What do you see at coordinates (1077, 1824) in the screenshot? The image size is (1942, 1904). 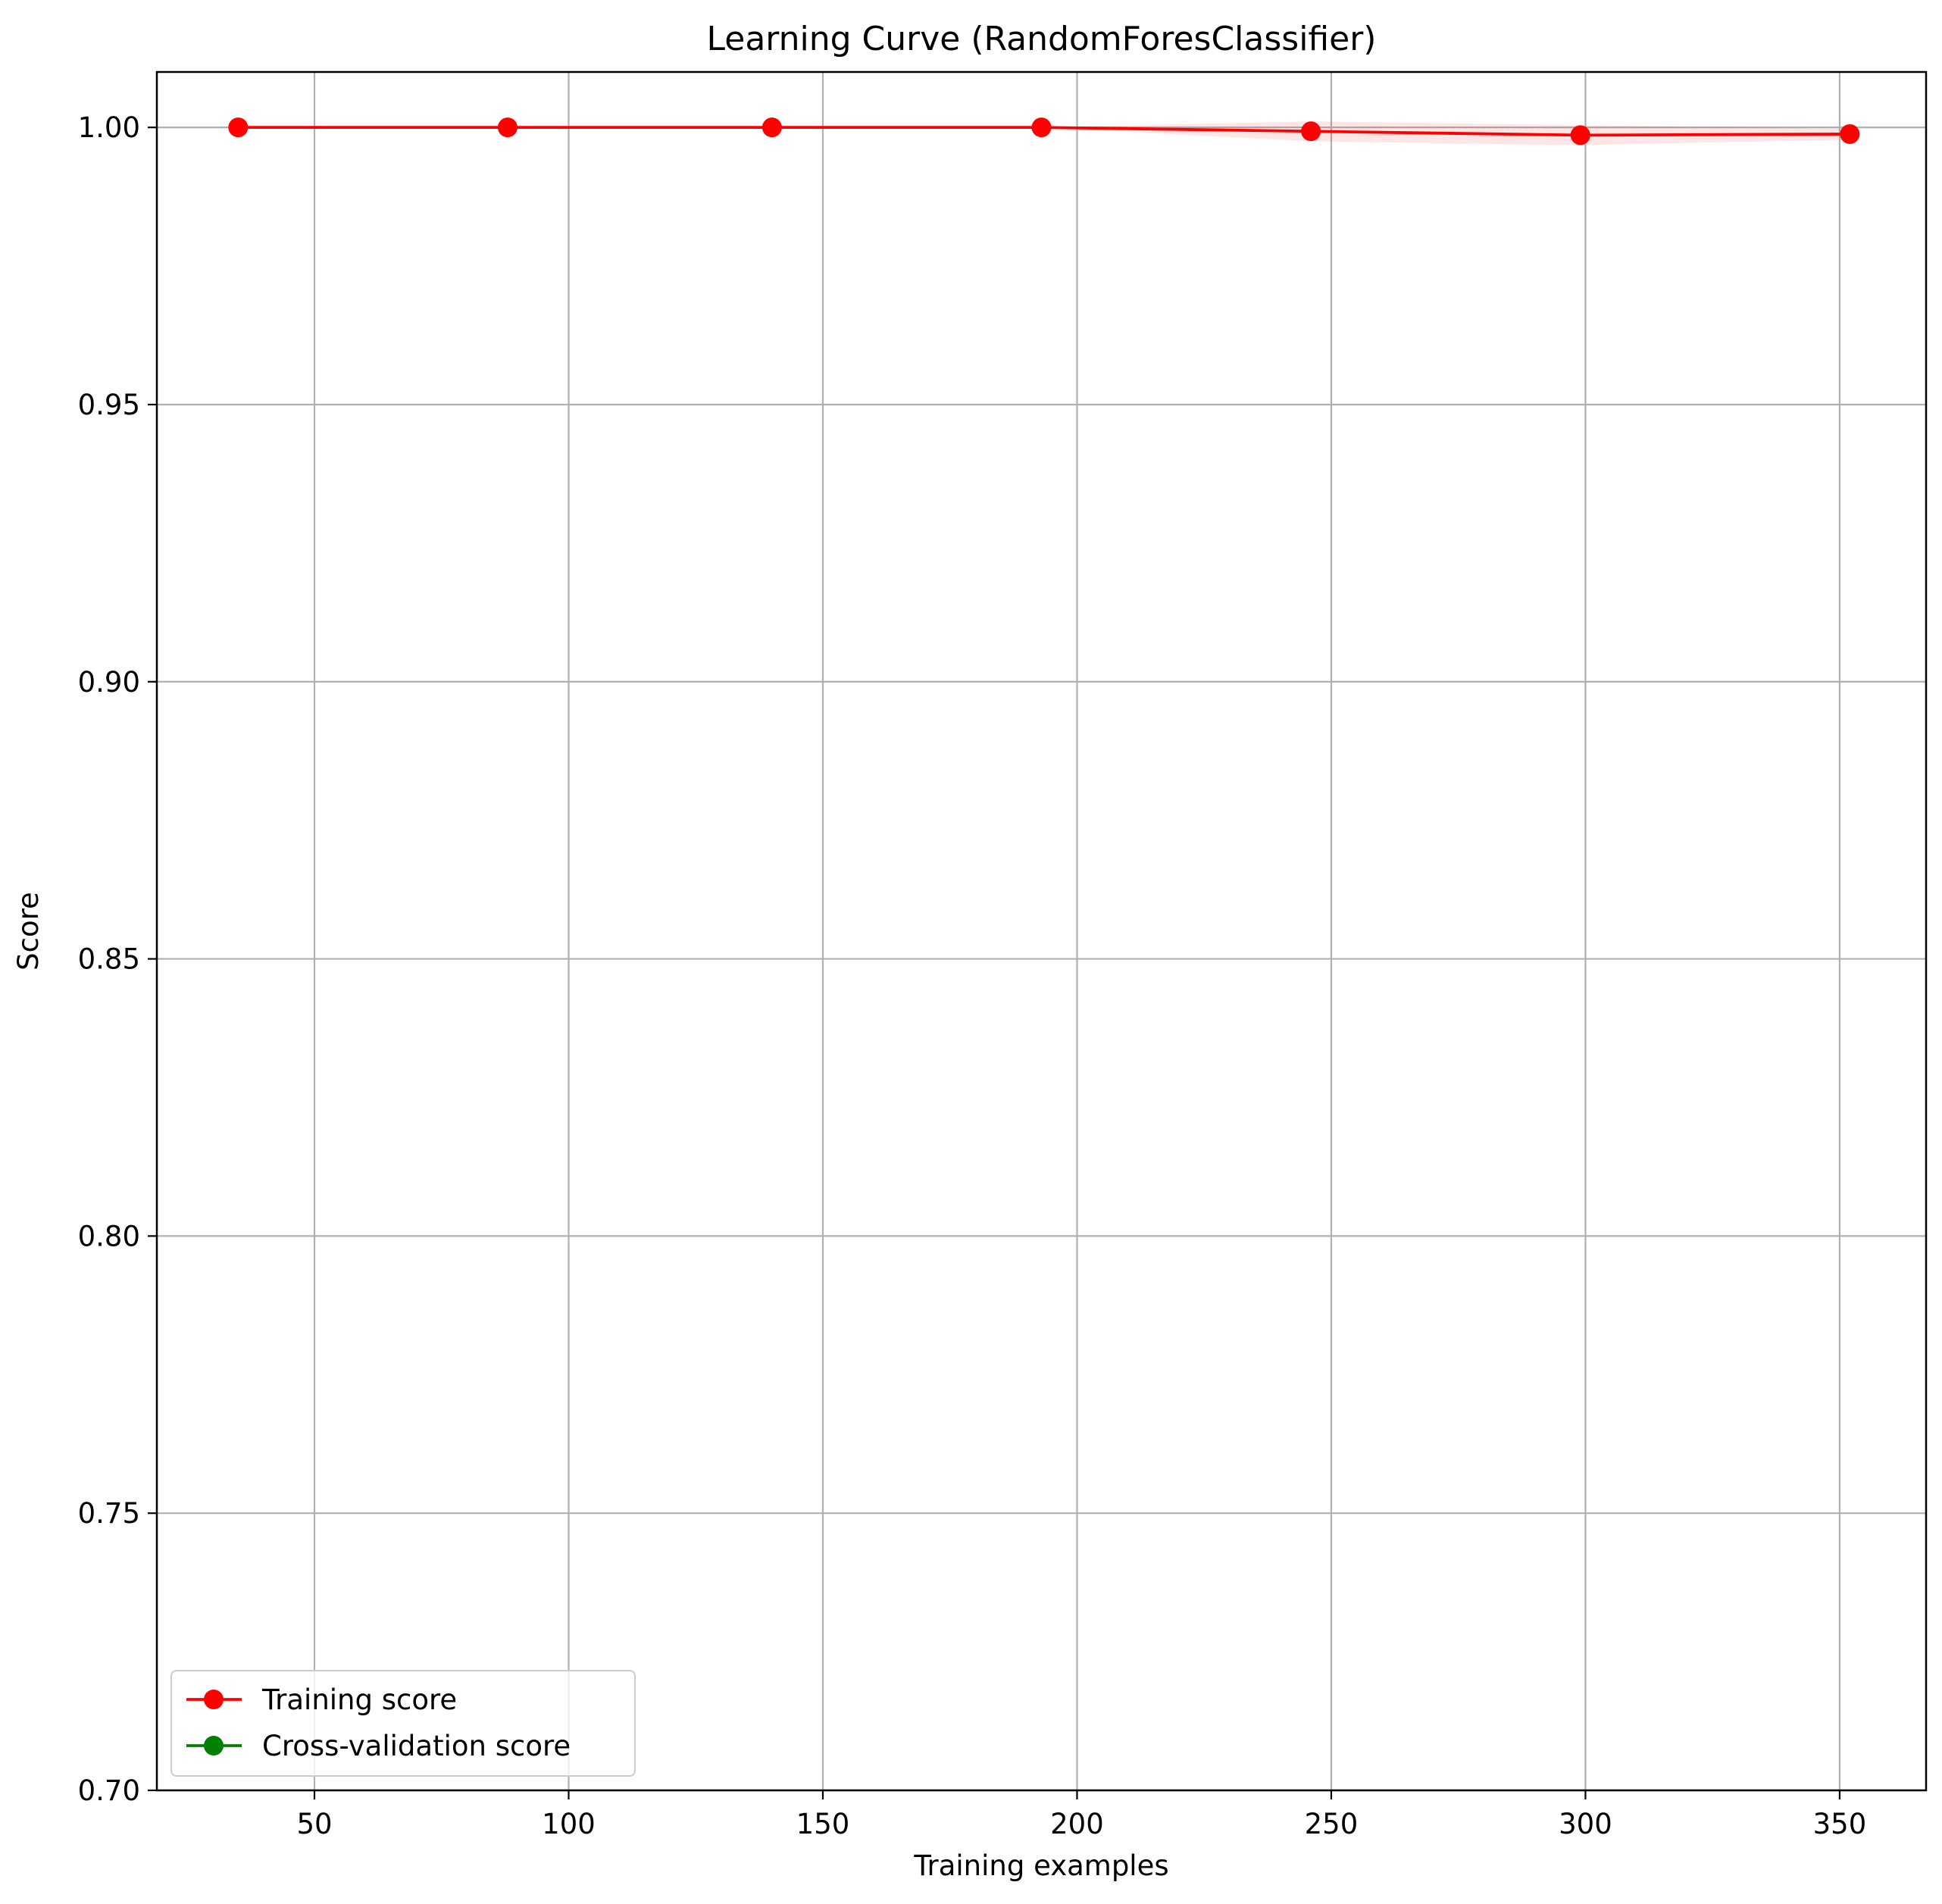 I see `x-tick-label: 200` at bounding box center [1077, 1824].